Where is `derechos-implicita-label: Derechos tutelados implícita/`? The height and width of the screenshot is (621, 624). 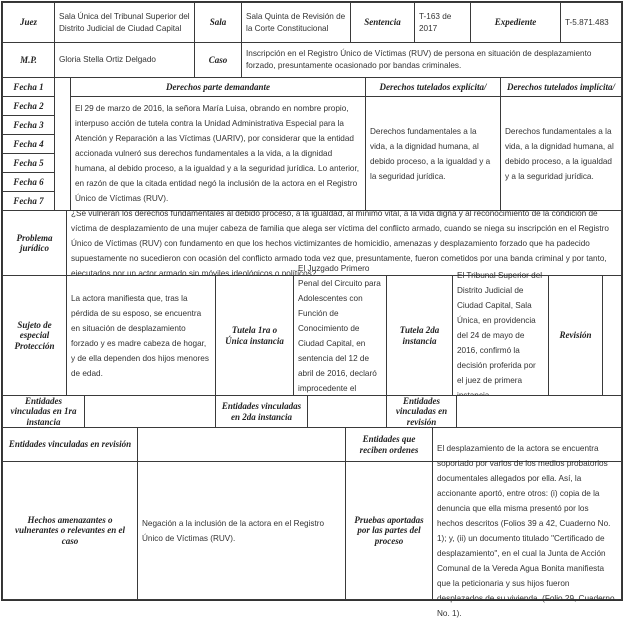
derechos-implicita-label: Derechos tutelados implícita/ is located at coordinates (561, 87).